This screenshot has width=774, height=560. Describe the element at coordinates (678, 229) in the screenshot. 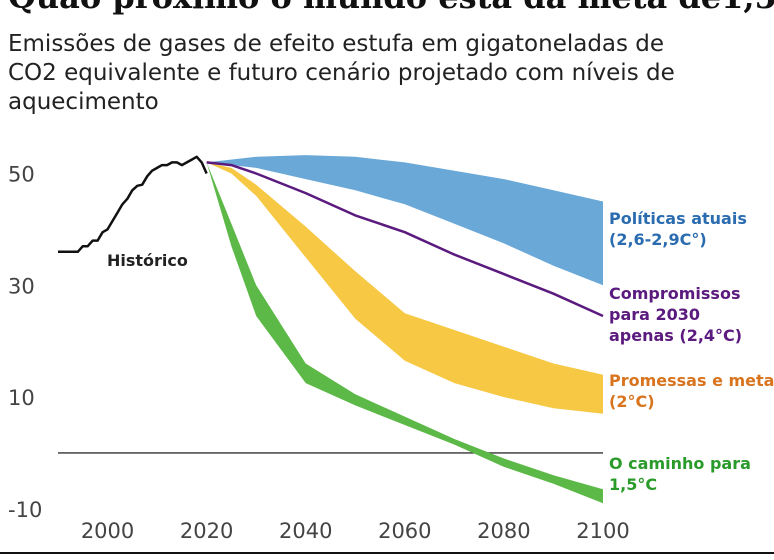

I see `series-label: Políticas atuais (2,6-2,9C°)` at that location.